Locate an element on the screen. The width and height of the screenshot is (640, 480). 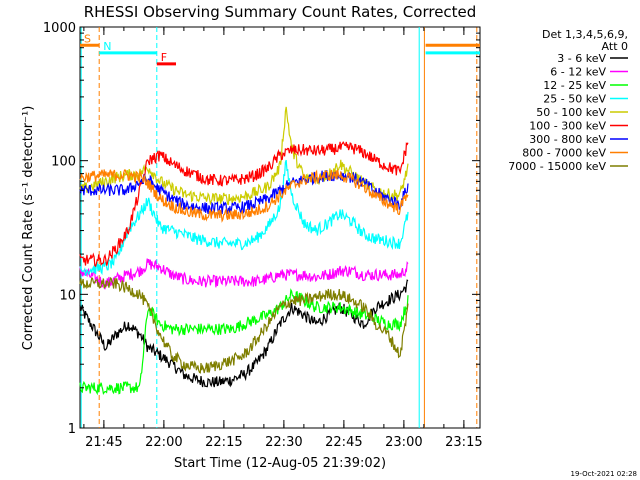
x-tick-label: 23:00 is located at coordinates (403, 442).